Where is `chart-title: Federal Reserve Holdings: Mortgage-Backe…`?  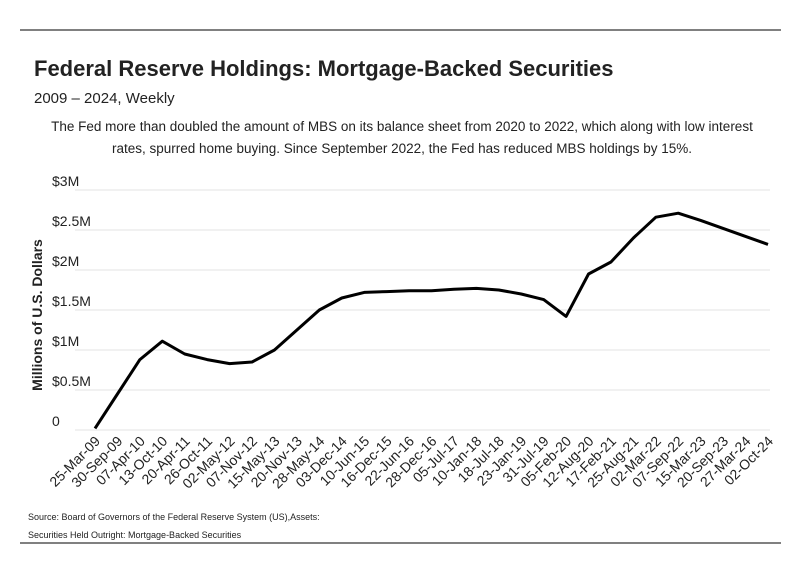 chart-title: Federal Reserve Holdings: Mortgage-Backe… is located at coordinates (324, 68).